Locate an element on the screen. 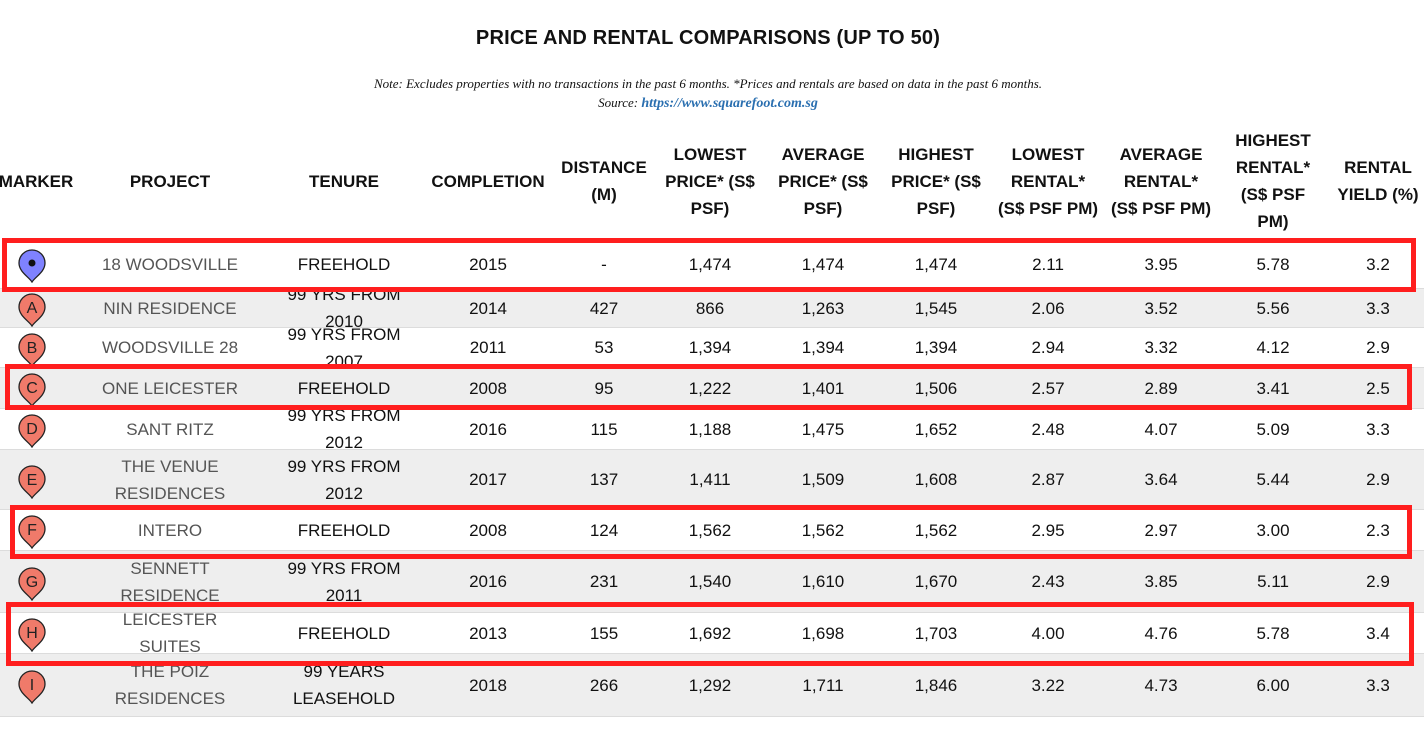 This screenshot has width=1424, height=732. cell-average-rental: 3.32 is located at coordinates (1161, 347).